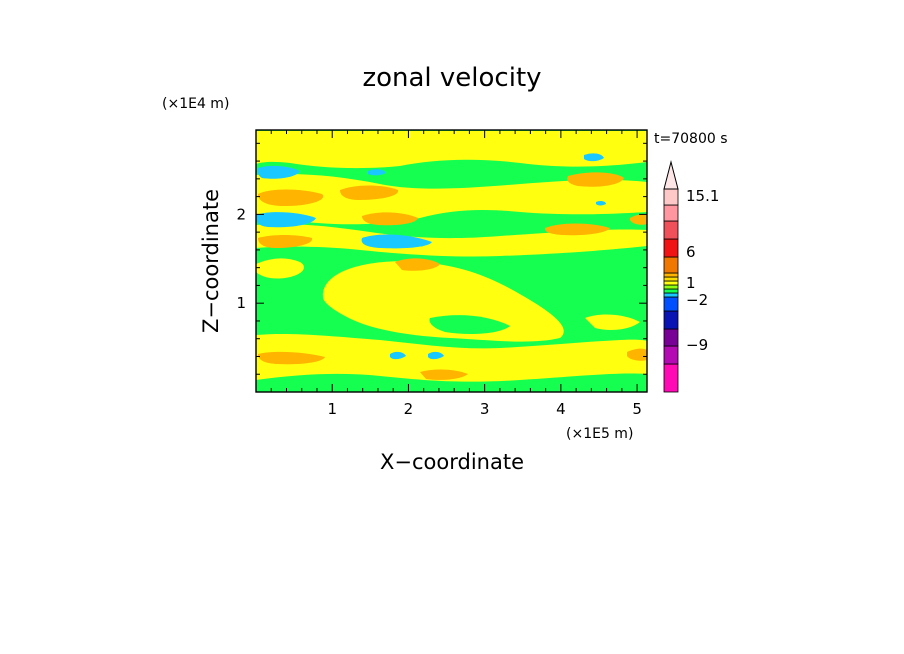  Describe the element at coordinates (599, 434) in the screenshot. I see `x-axis-unit: (×1E5 m)` at that location.